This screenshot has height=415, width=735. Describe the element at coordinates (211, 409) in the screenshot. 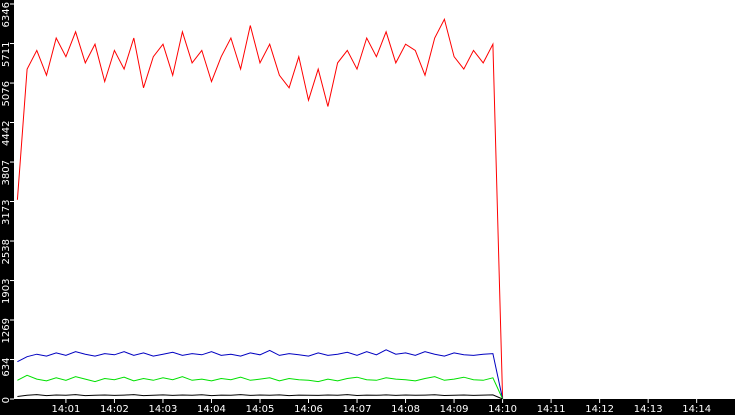

I see `x-tick-label: 14:04` at that location.